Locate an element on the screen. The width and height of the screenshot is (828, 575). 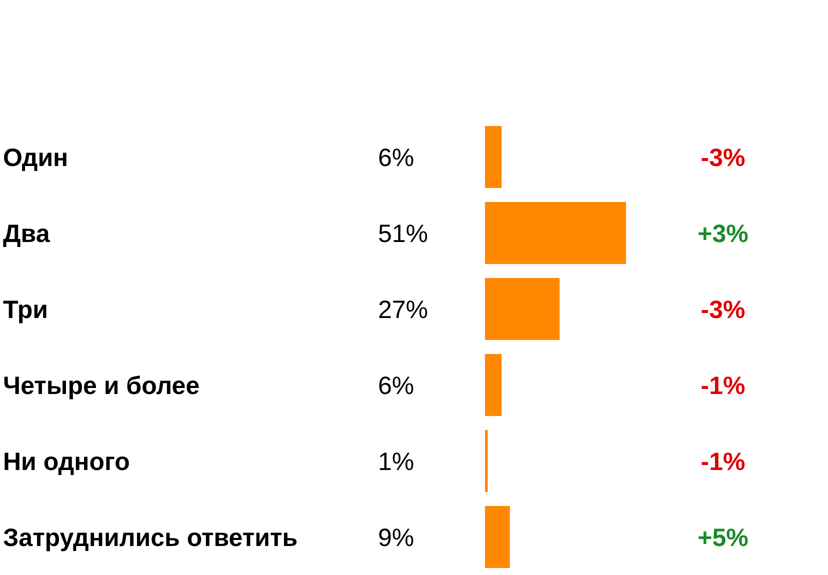
text: +3% is located at coordinates (723, 234).